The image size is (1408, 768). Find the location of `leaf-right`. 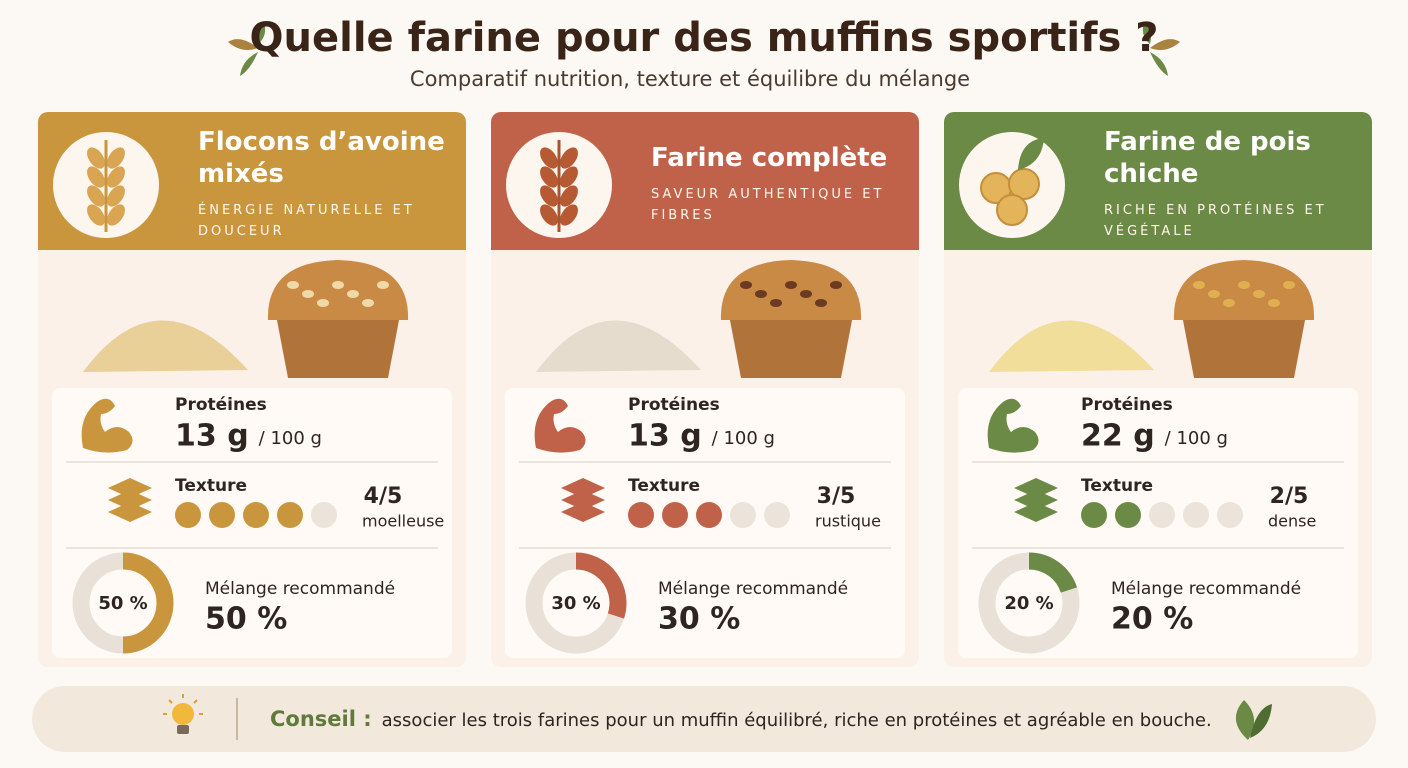

leaf-right is located at coordinates (1161, 49).